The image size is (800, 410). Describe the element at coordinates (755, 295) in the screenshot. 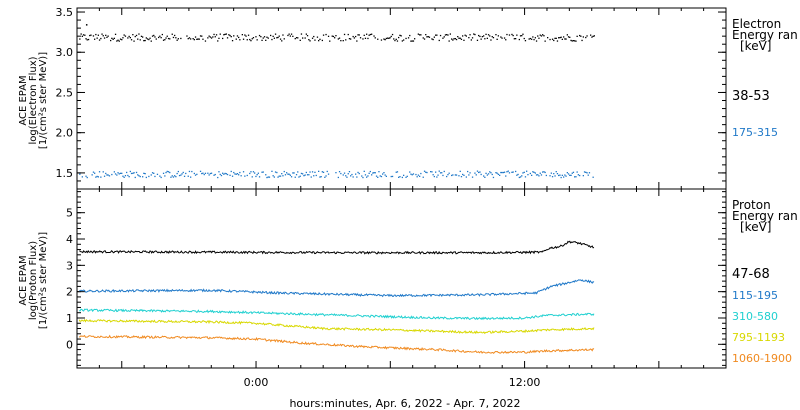

I see `legend-entry-115-195: 115-195` at that location.